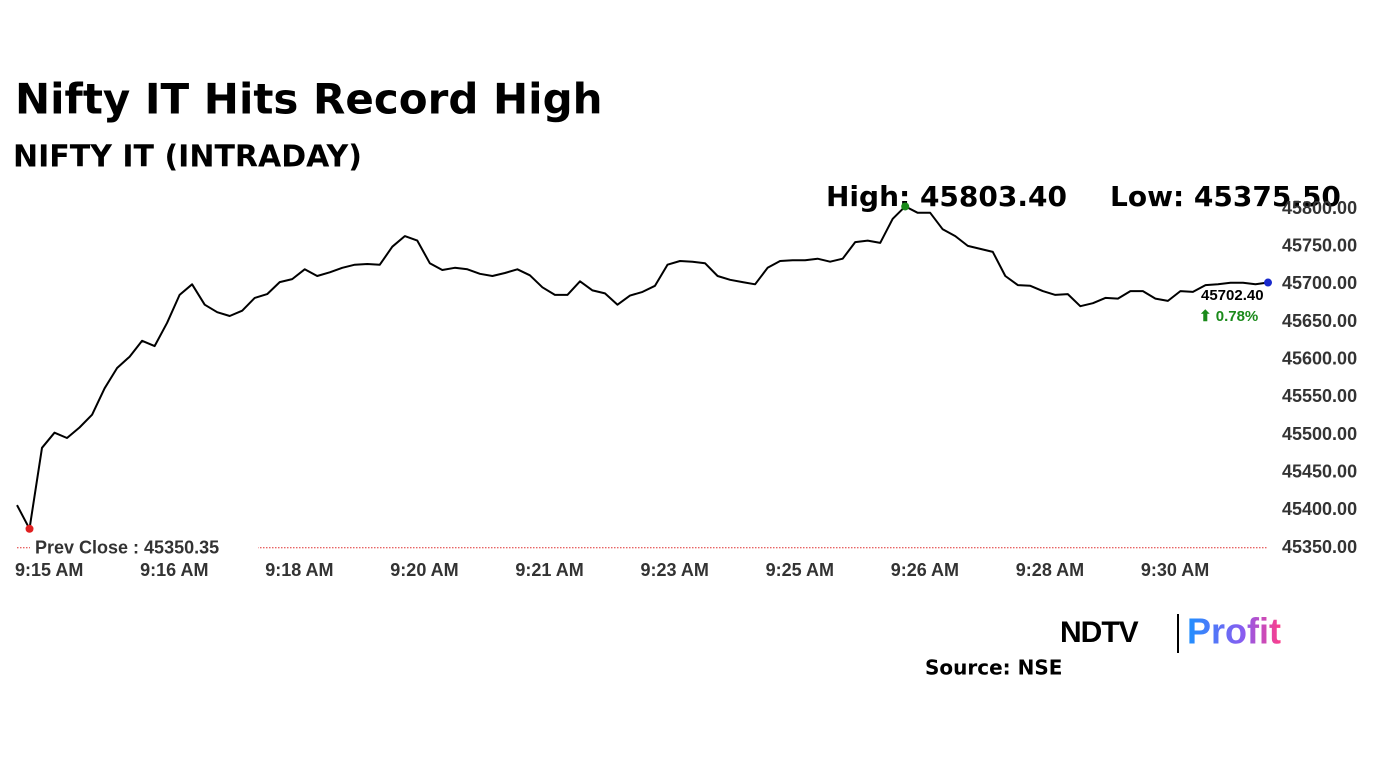 Image resolution: width=1382 pixels, height=777 pixels. What do you see at coordinates (1319, 208) in the screenshot?
I see `y-tick-label: 45800.00` at bounding box center [1319, 208].